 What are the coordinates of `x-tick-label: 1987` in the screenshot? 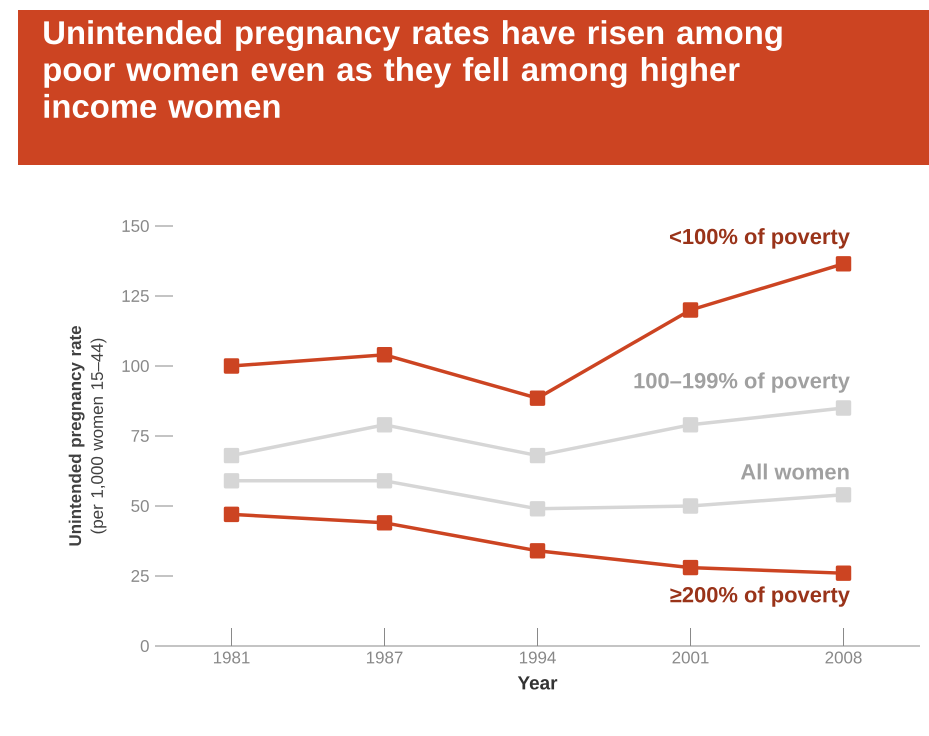 It's located at (384, 658).